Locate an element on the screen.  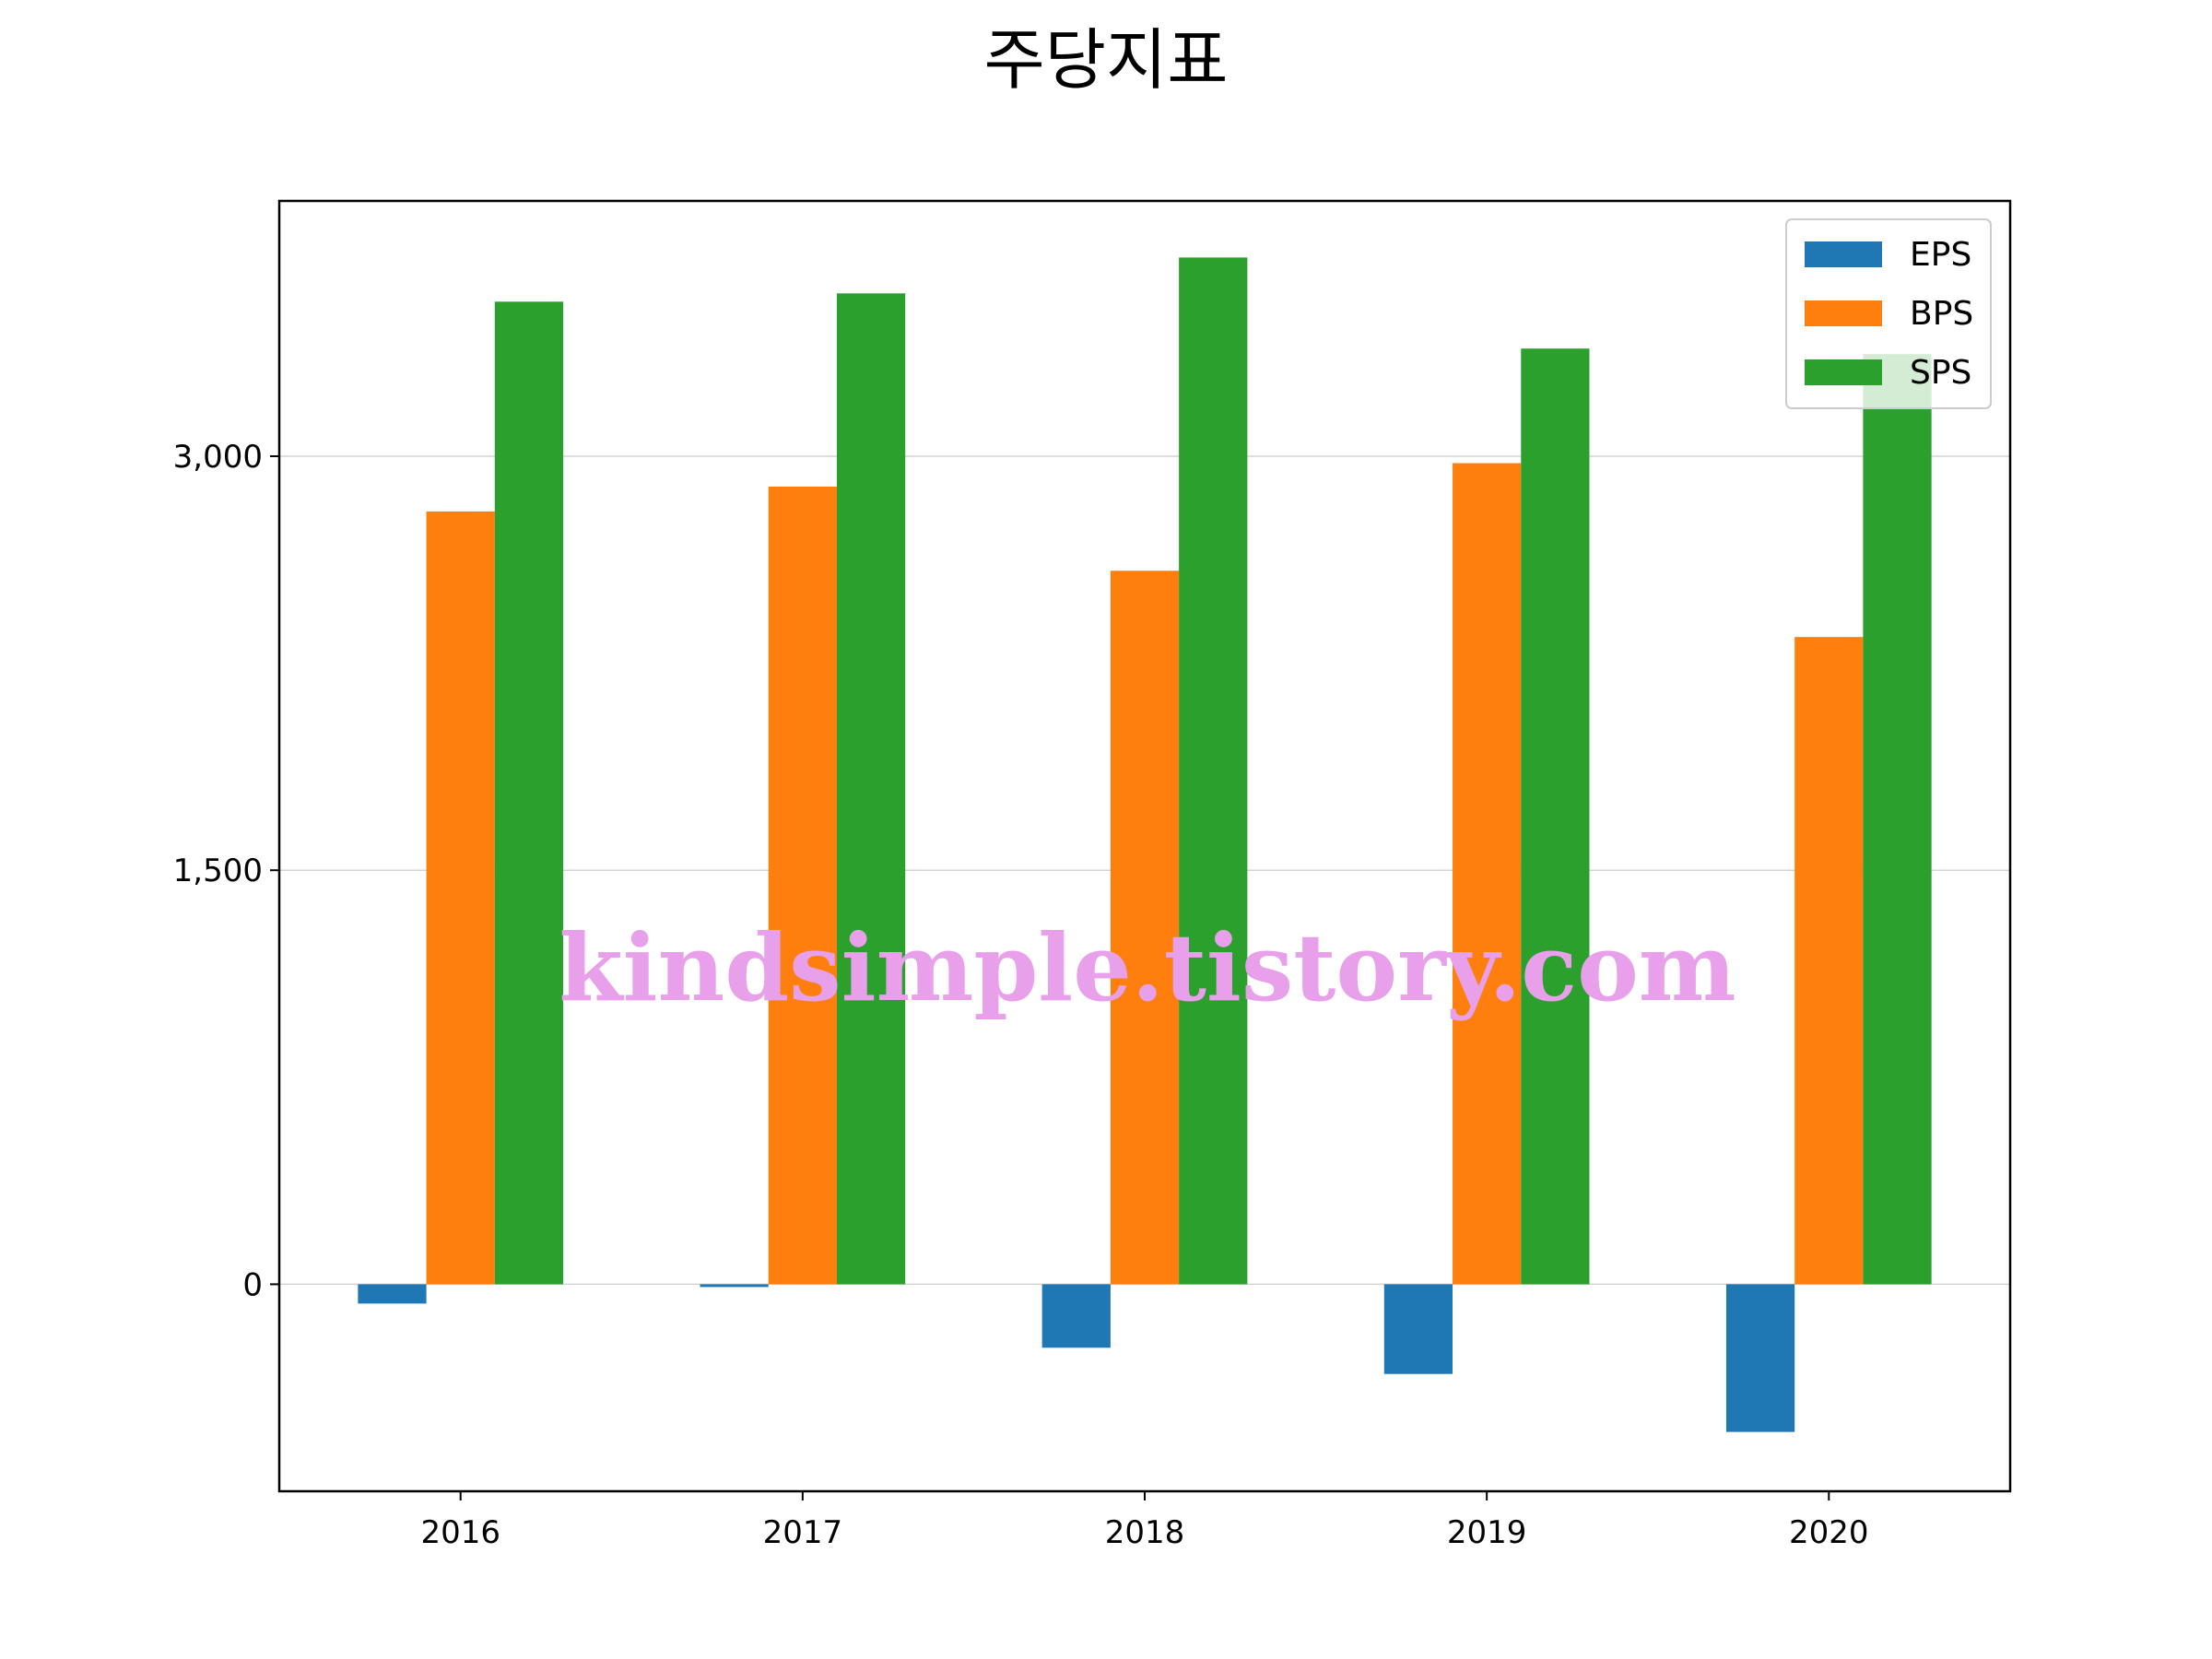
x-tick-label: 2016 is located at coordinates (460, 1532).